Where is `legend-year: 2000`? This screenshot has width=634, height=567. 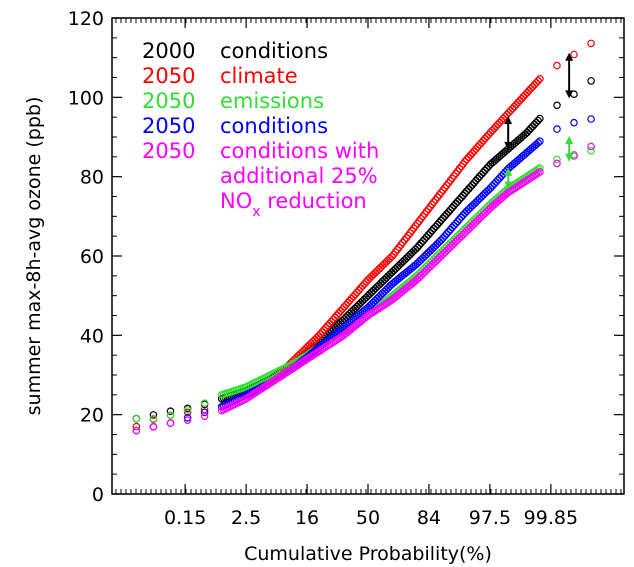
legend-year: 2000 is located at coordinates (168, 51).